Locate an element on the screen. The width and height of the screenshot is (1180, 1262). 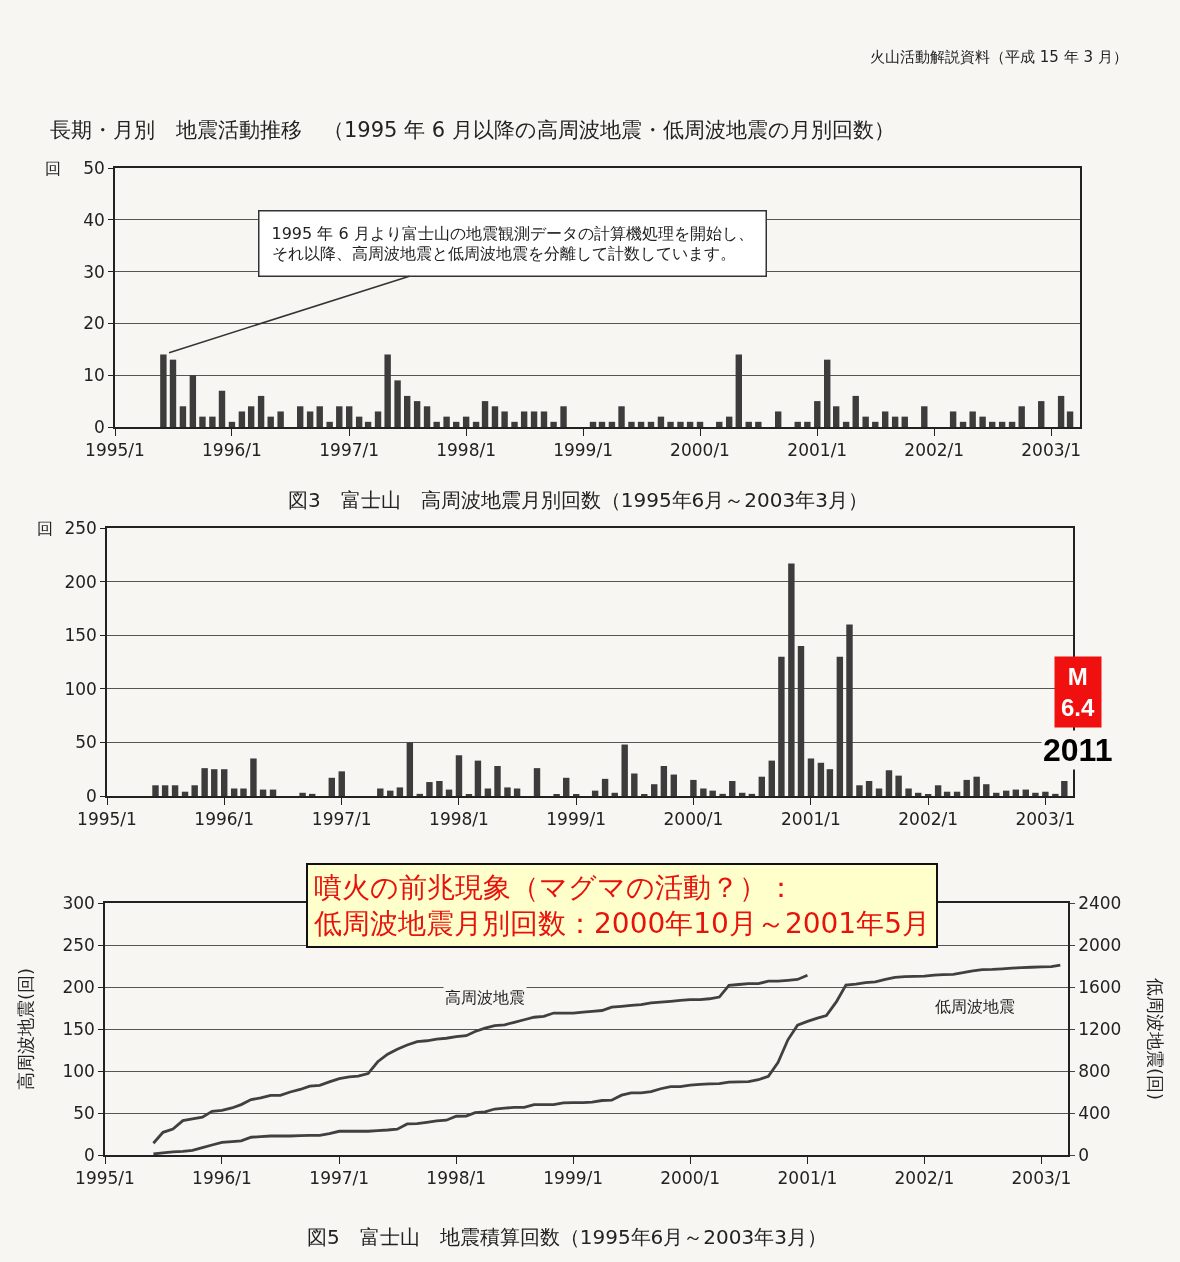
y-tick-label: 10 is located at coordinates (94, 375).